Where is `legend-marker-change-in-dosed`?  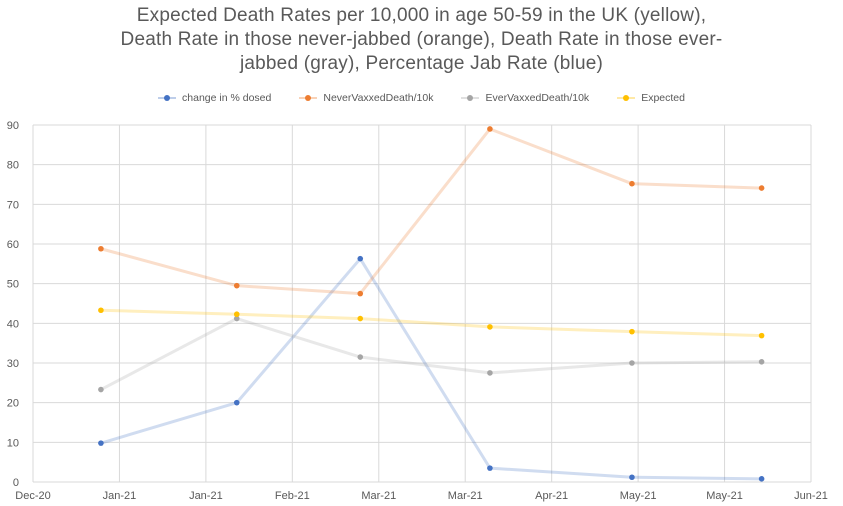
legend-marker-change-in-dosed is located at coordinates (167, 98).